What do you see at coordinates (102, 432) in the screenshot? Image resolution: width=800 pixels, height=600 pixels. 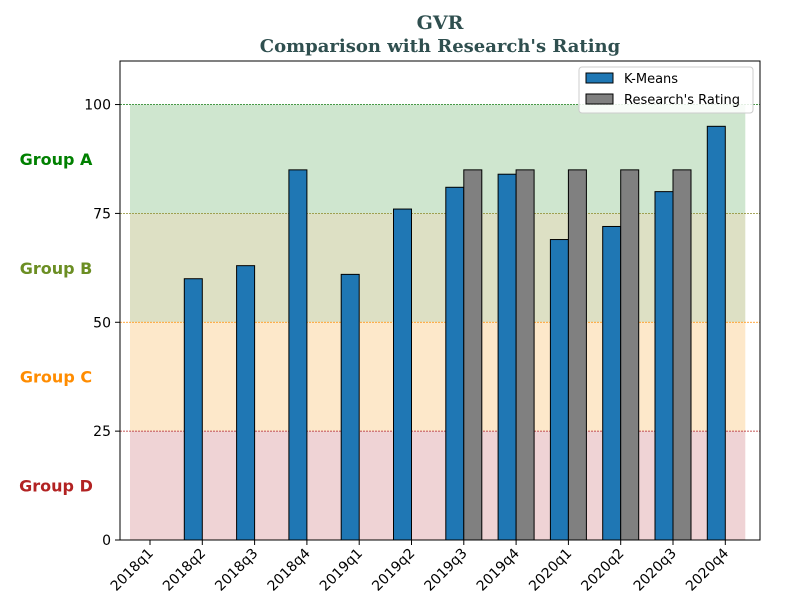 I see `y-tick-label-25: 25` at bounding box center [102, 432].